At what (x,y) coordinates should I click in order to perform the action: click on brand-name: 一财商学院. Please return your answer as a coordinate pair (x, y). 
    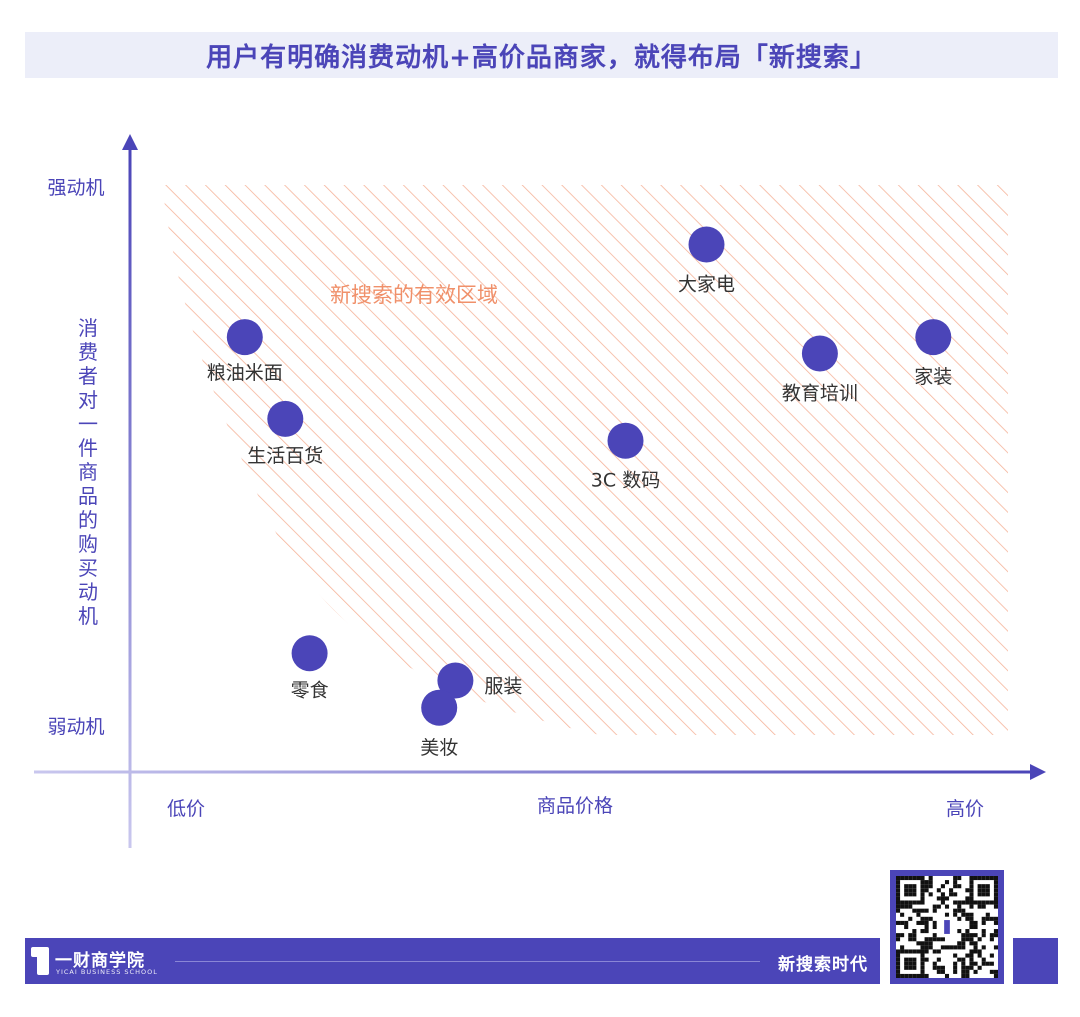
    Looking at the image, I should click on (100, 961).